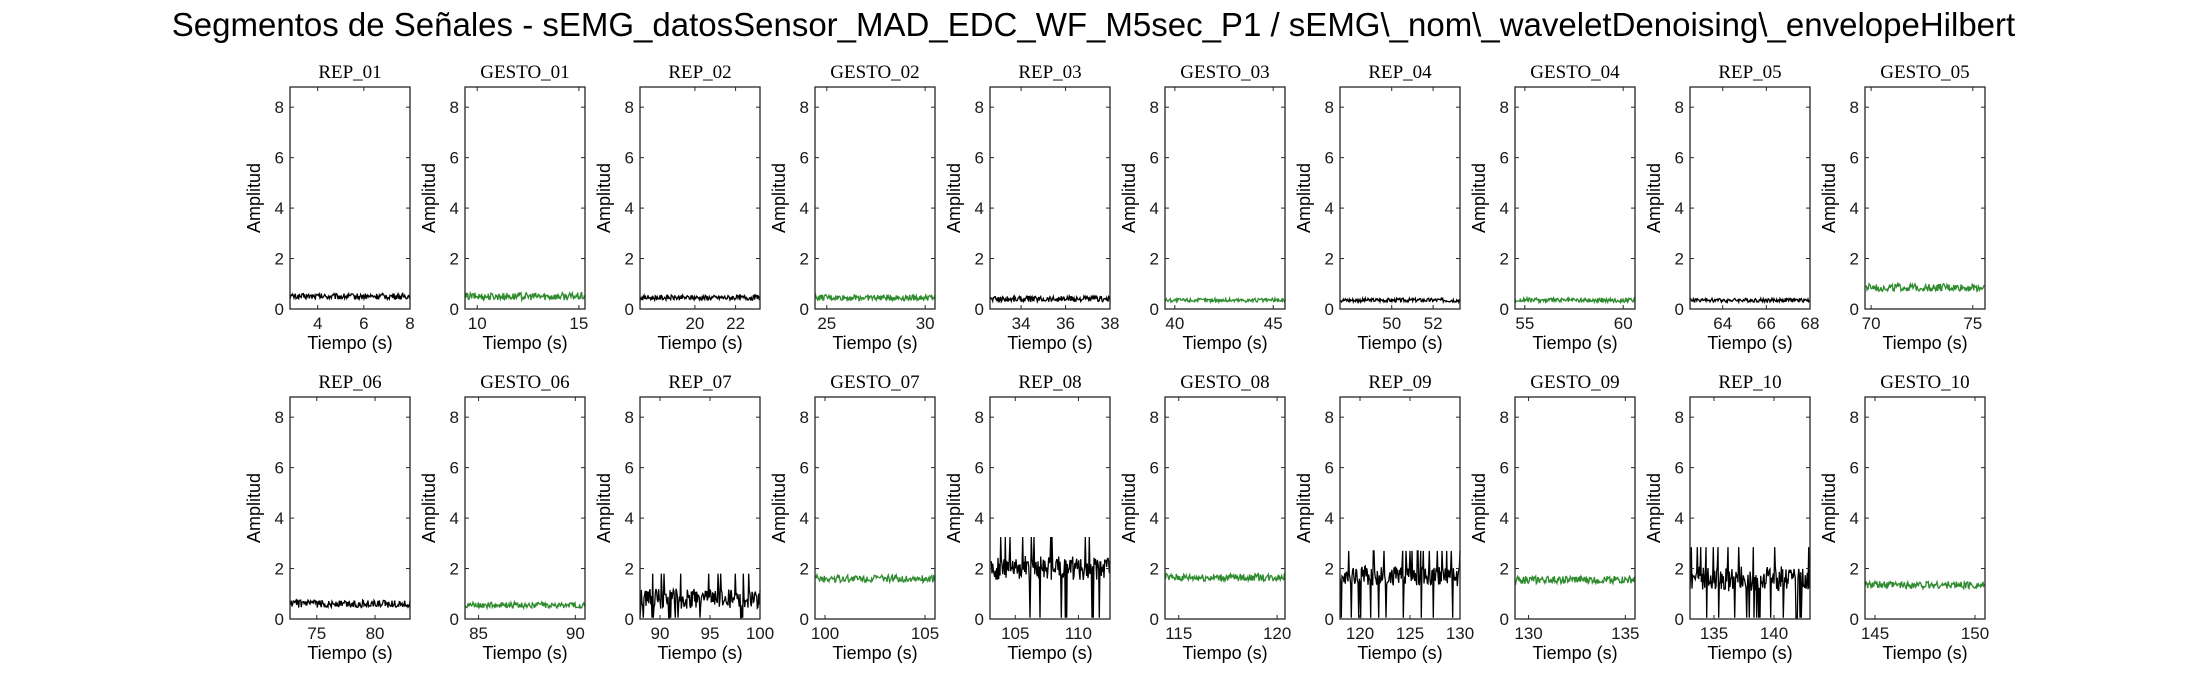 Image resolution: width=2187 pixels, height=688 pixels. I want to click on subplot-rep_06: 0 2 4 6 8 75 80 REP_06 Tiempo (s) Amplitud, so click(327, 517).